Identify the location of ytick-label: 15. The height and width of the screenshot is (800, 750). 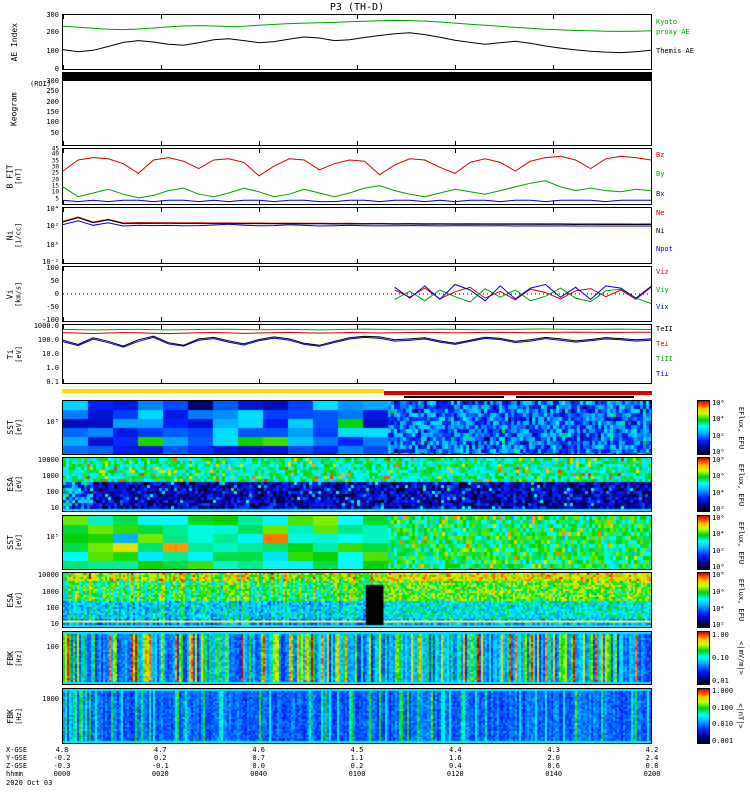
(55, 186).